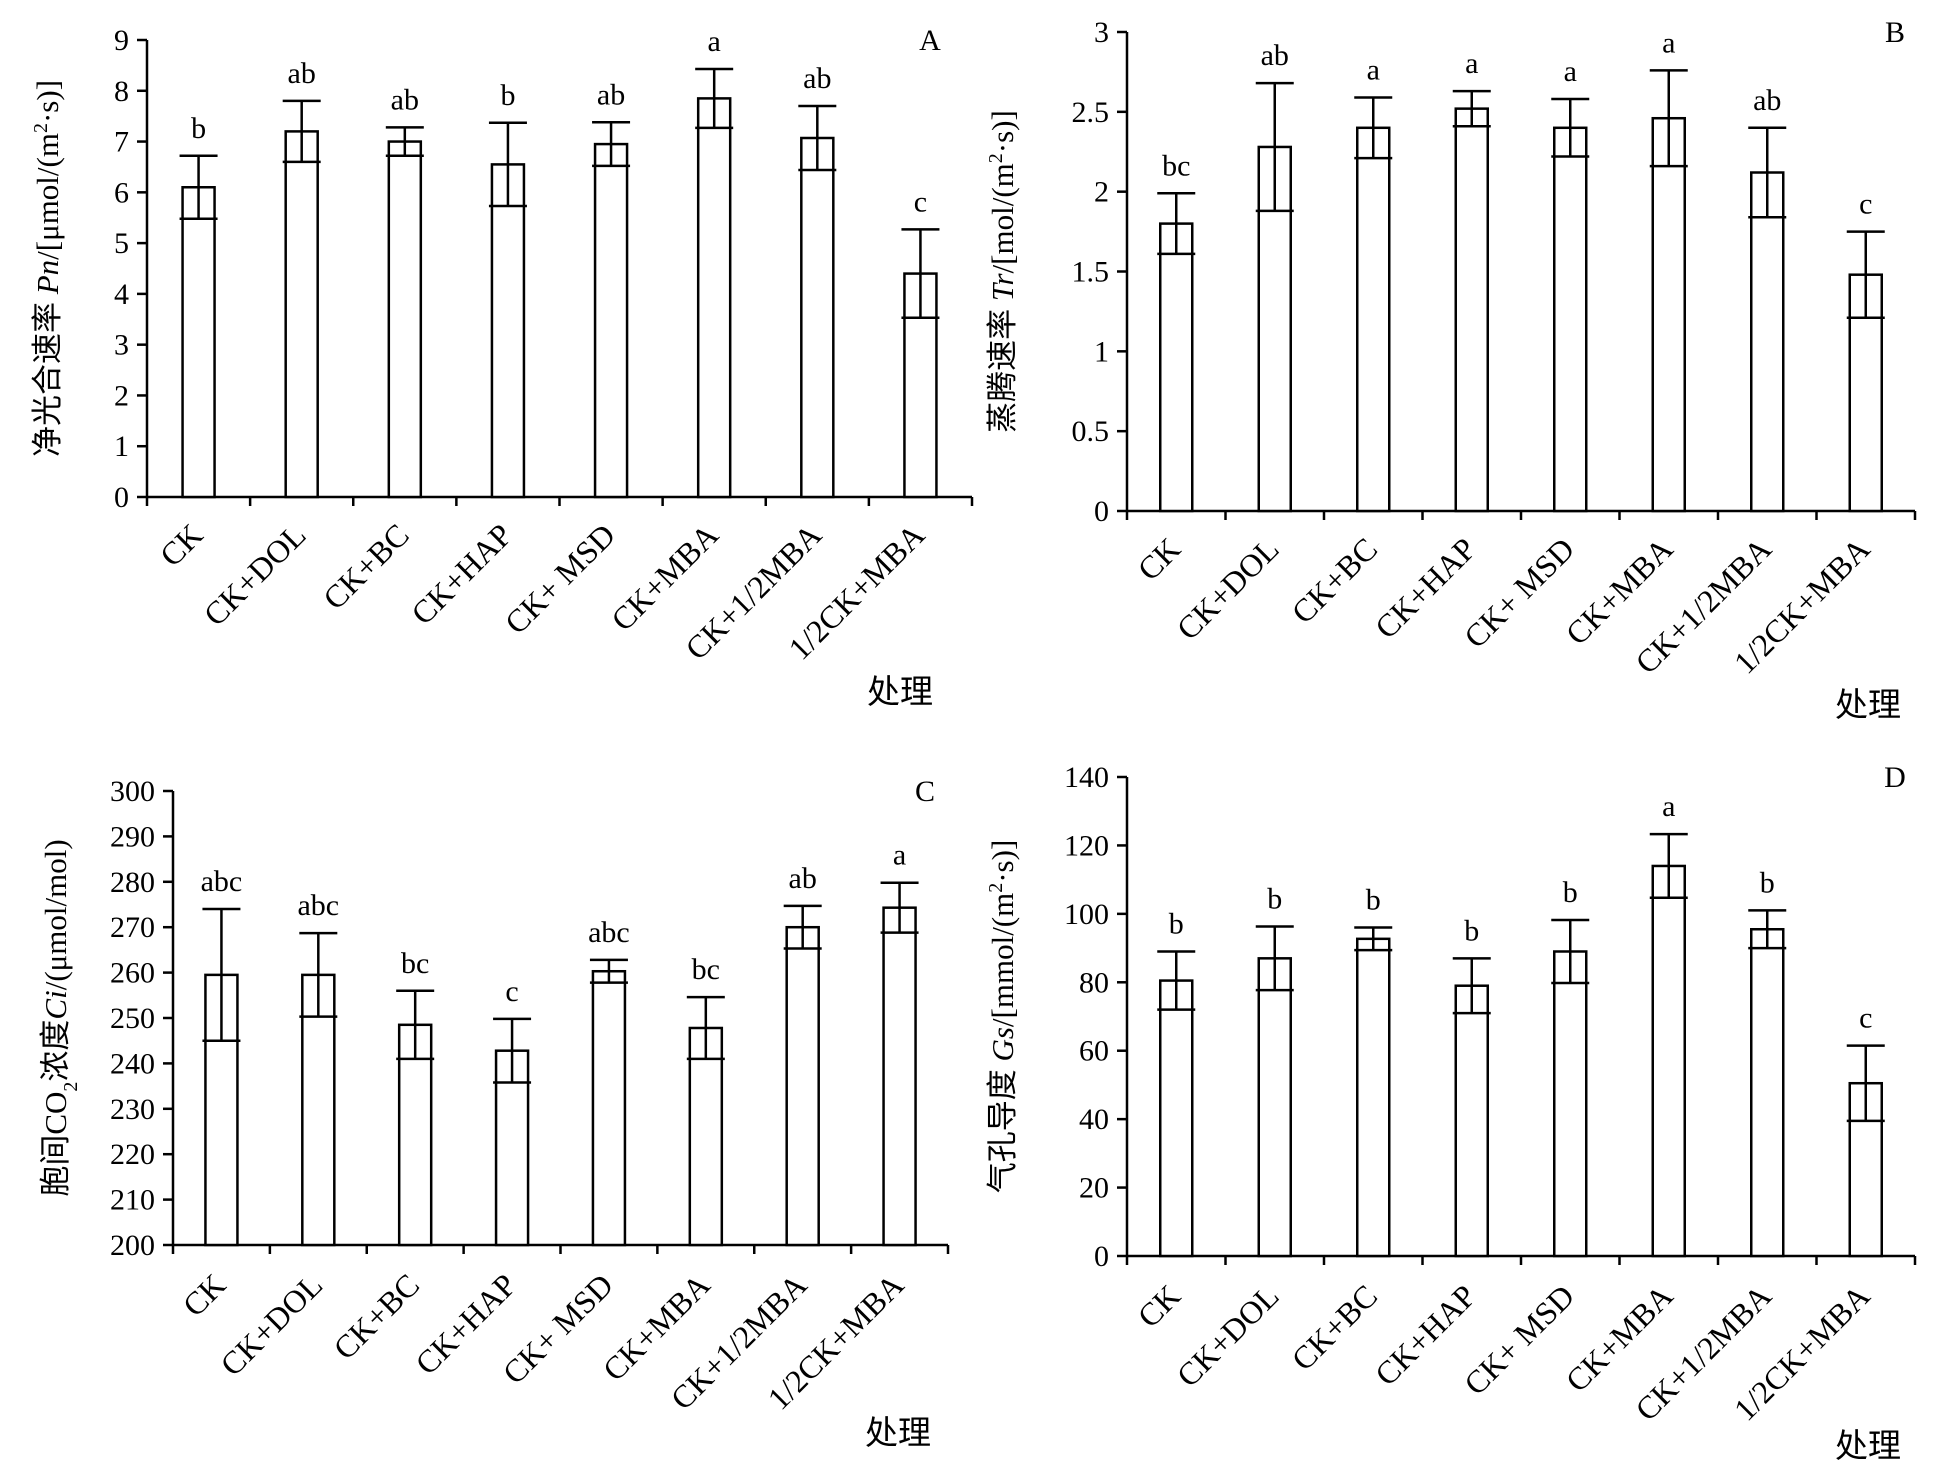 This screenshot has height=1472, width=1944. Describe the element at coordinates (132, 1109) in the screenshot. I see `y-tick-label: 230` at that location.